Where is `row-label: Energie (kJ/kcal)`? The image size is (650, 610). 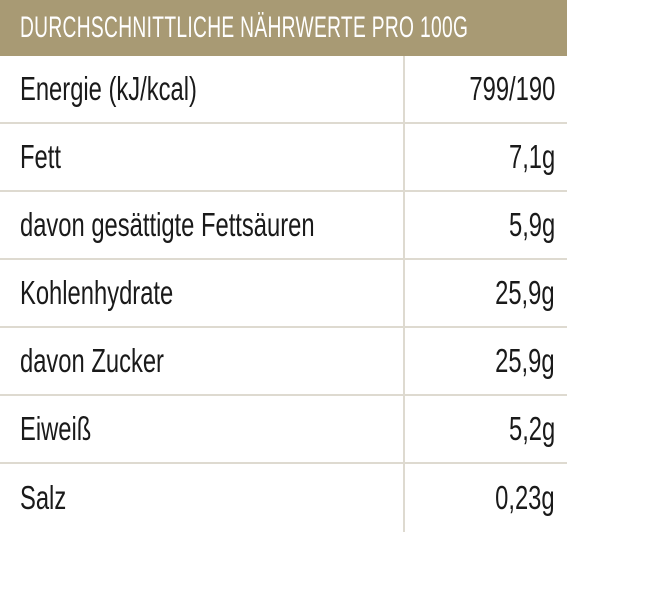
row-label: Energie (kJ/kcal) is located at coordinates (108, 88).